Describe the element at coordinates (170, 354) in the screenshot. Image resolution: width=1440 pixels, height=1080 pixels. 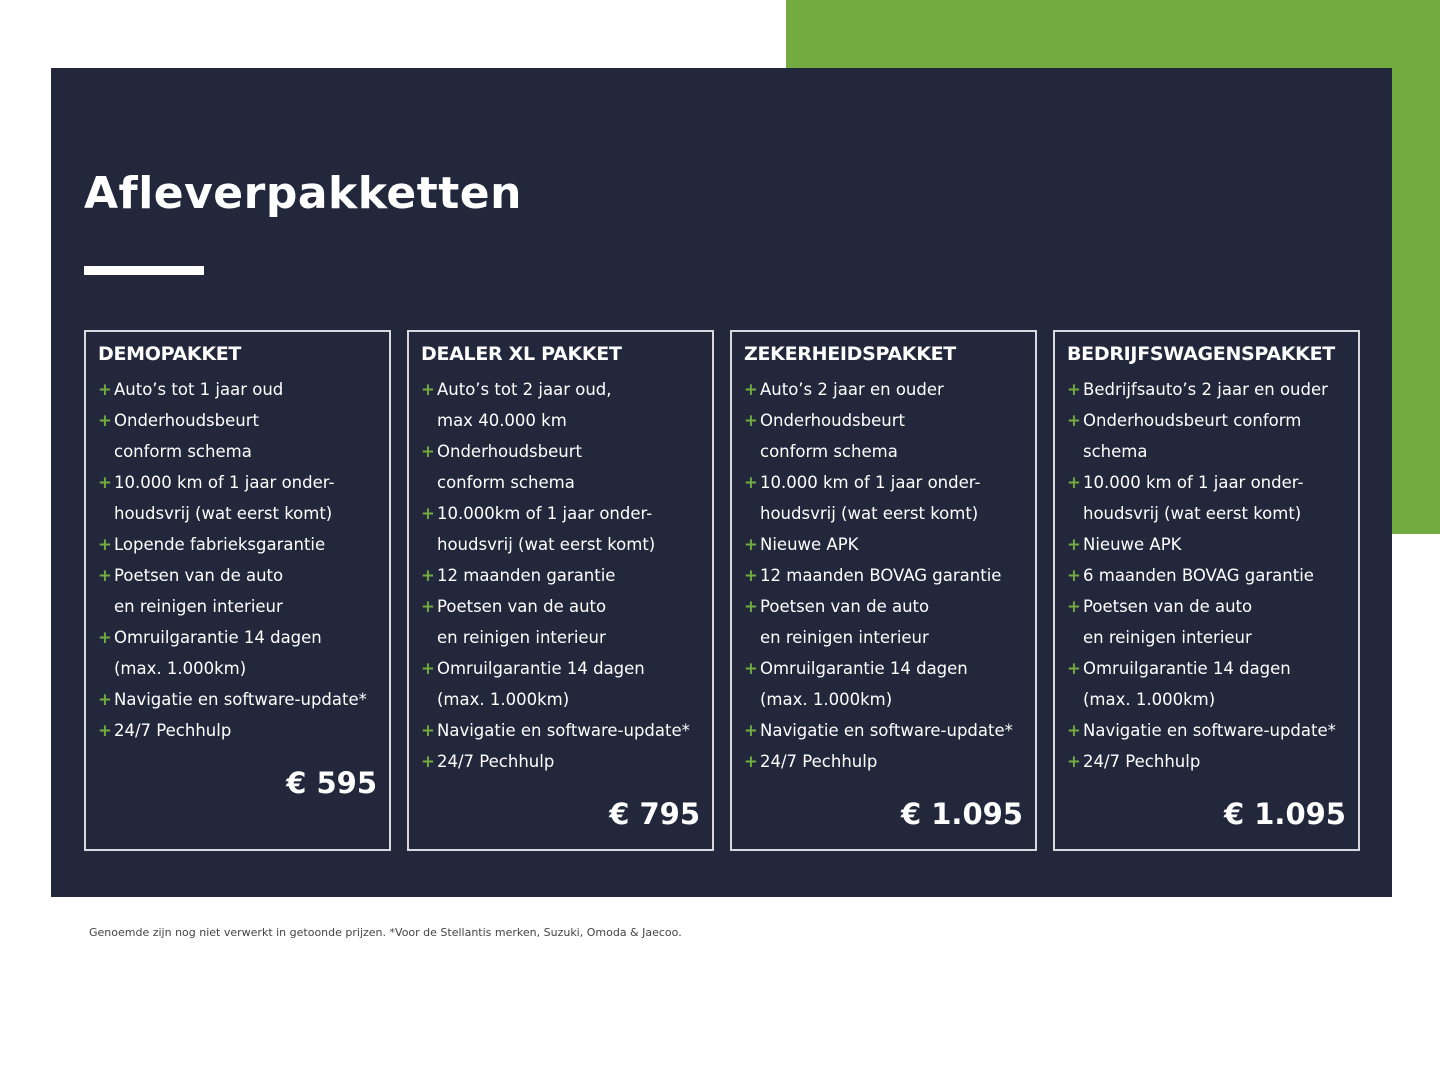
I see `package-name: DEMOPAKKET` at that location.